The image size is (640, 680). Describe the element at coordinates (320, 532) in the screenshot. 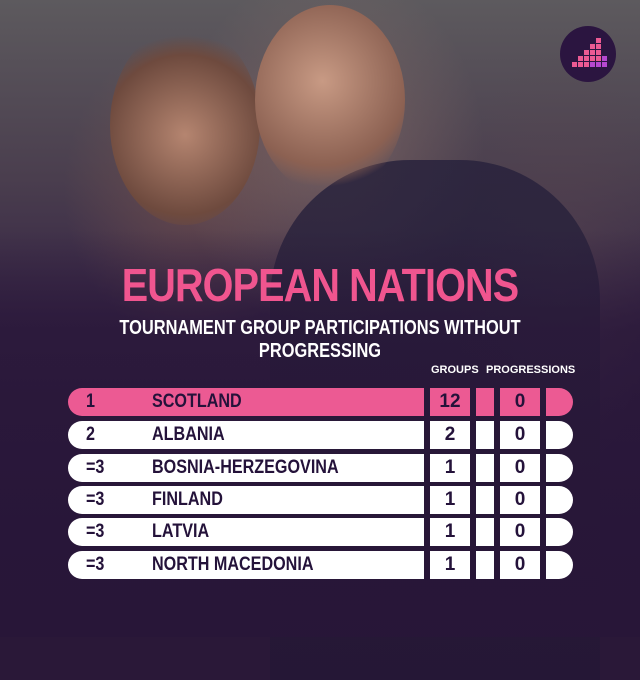

I see `table-row: =3 LATVIA 1 0` at that location.